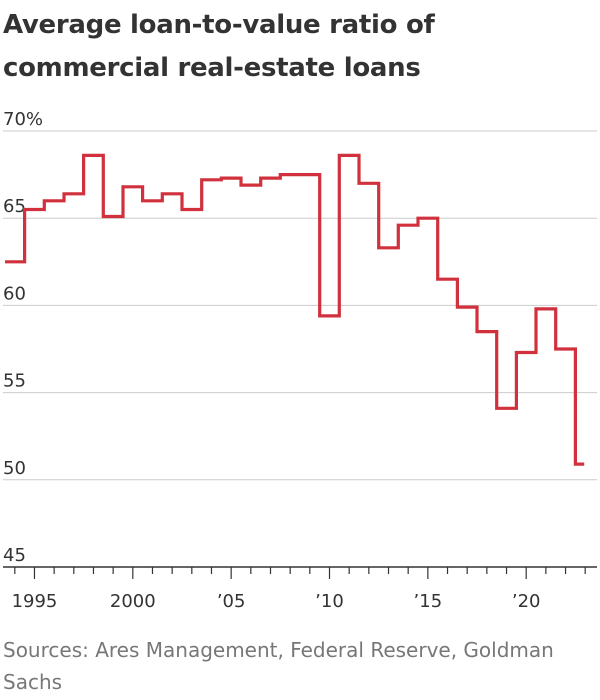 The width and height of the screenshot is (600, 700). I want to click on x-tick-label: 1995, so click(35, 601).